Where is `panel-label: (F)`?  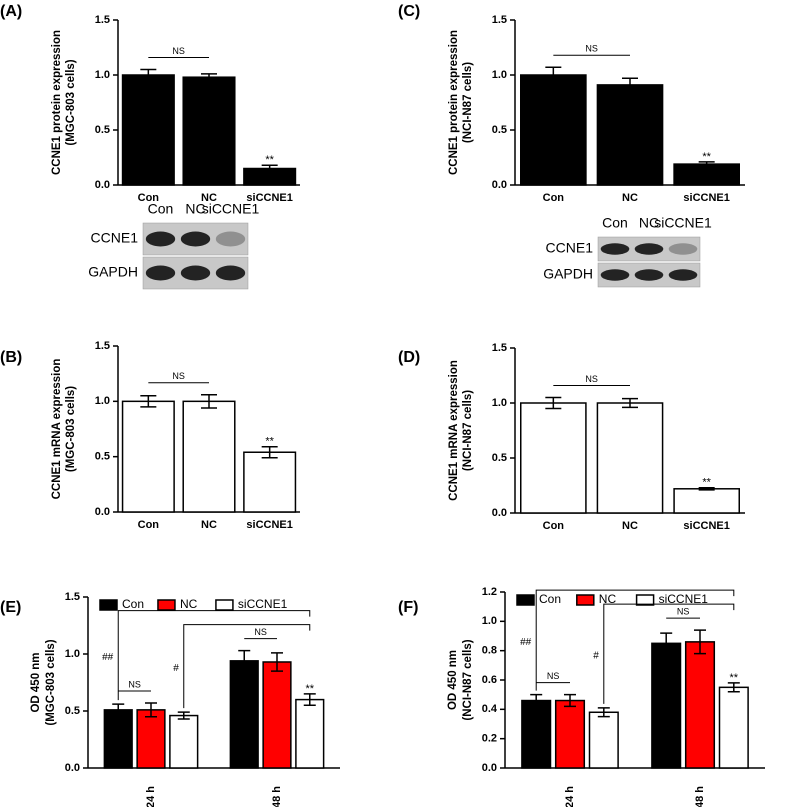 panel-label: (F) is located at coordinates (408, 607).